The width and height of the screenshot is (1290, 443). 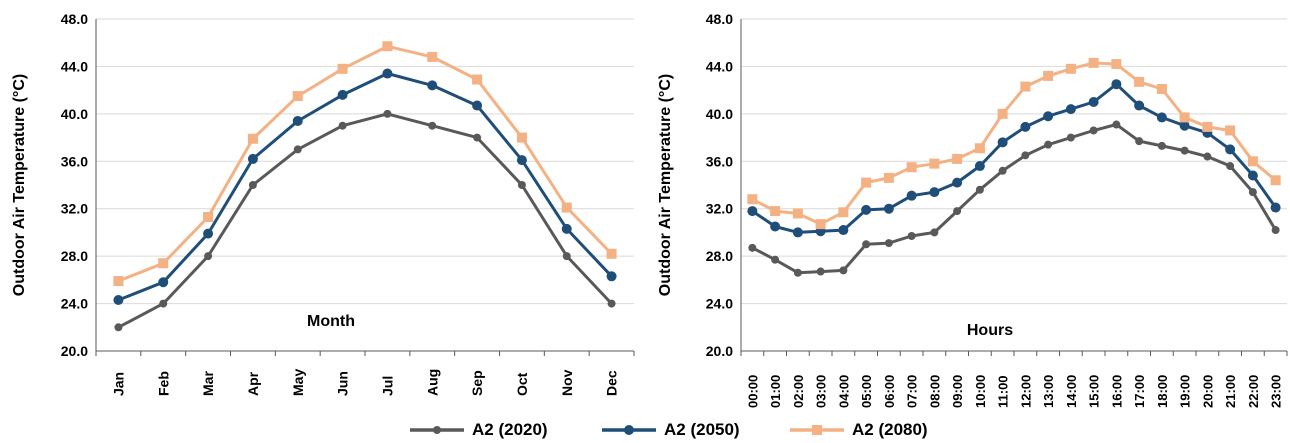 I want to click on x-tick-label: 22:00, so click(x=1253, y=391).